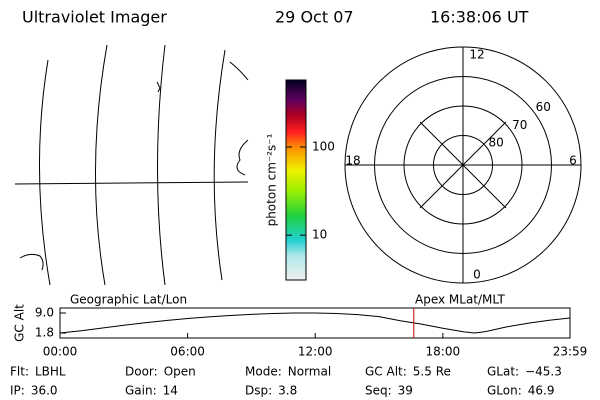 Image resolution: width=600 pixels, height=400 pixels. I want to click on status-label: Flt:, so click(19, 372).